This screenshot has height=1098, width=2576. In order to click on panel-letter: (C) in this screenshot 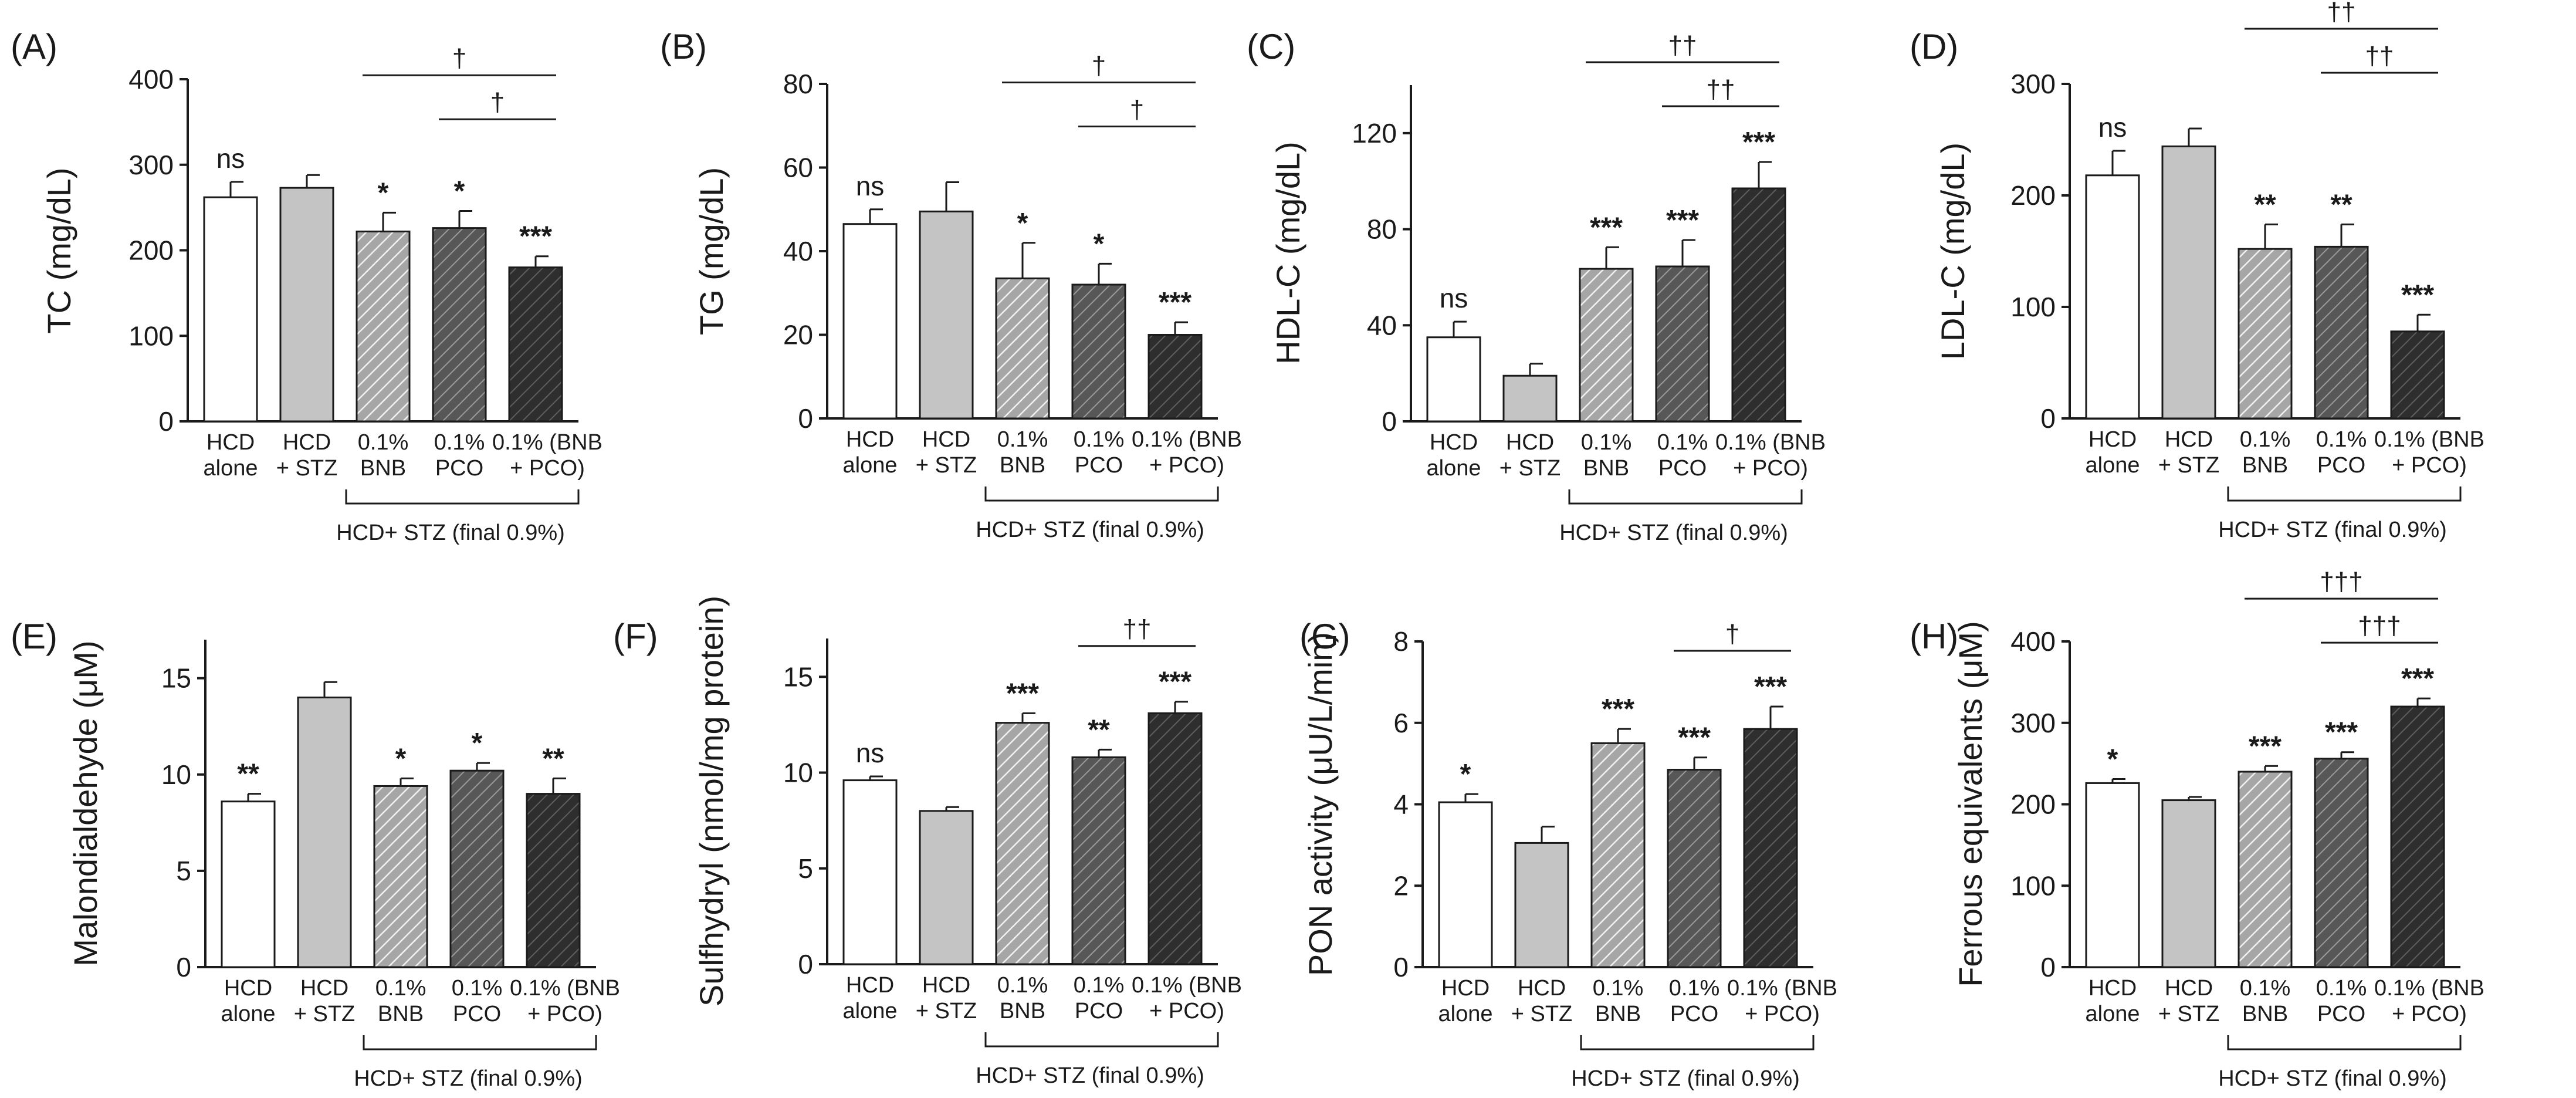, I will do `click(1271, 46)`.